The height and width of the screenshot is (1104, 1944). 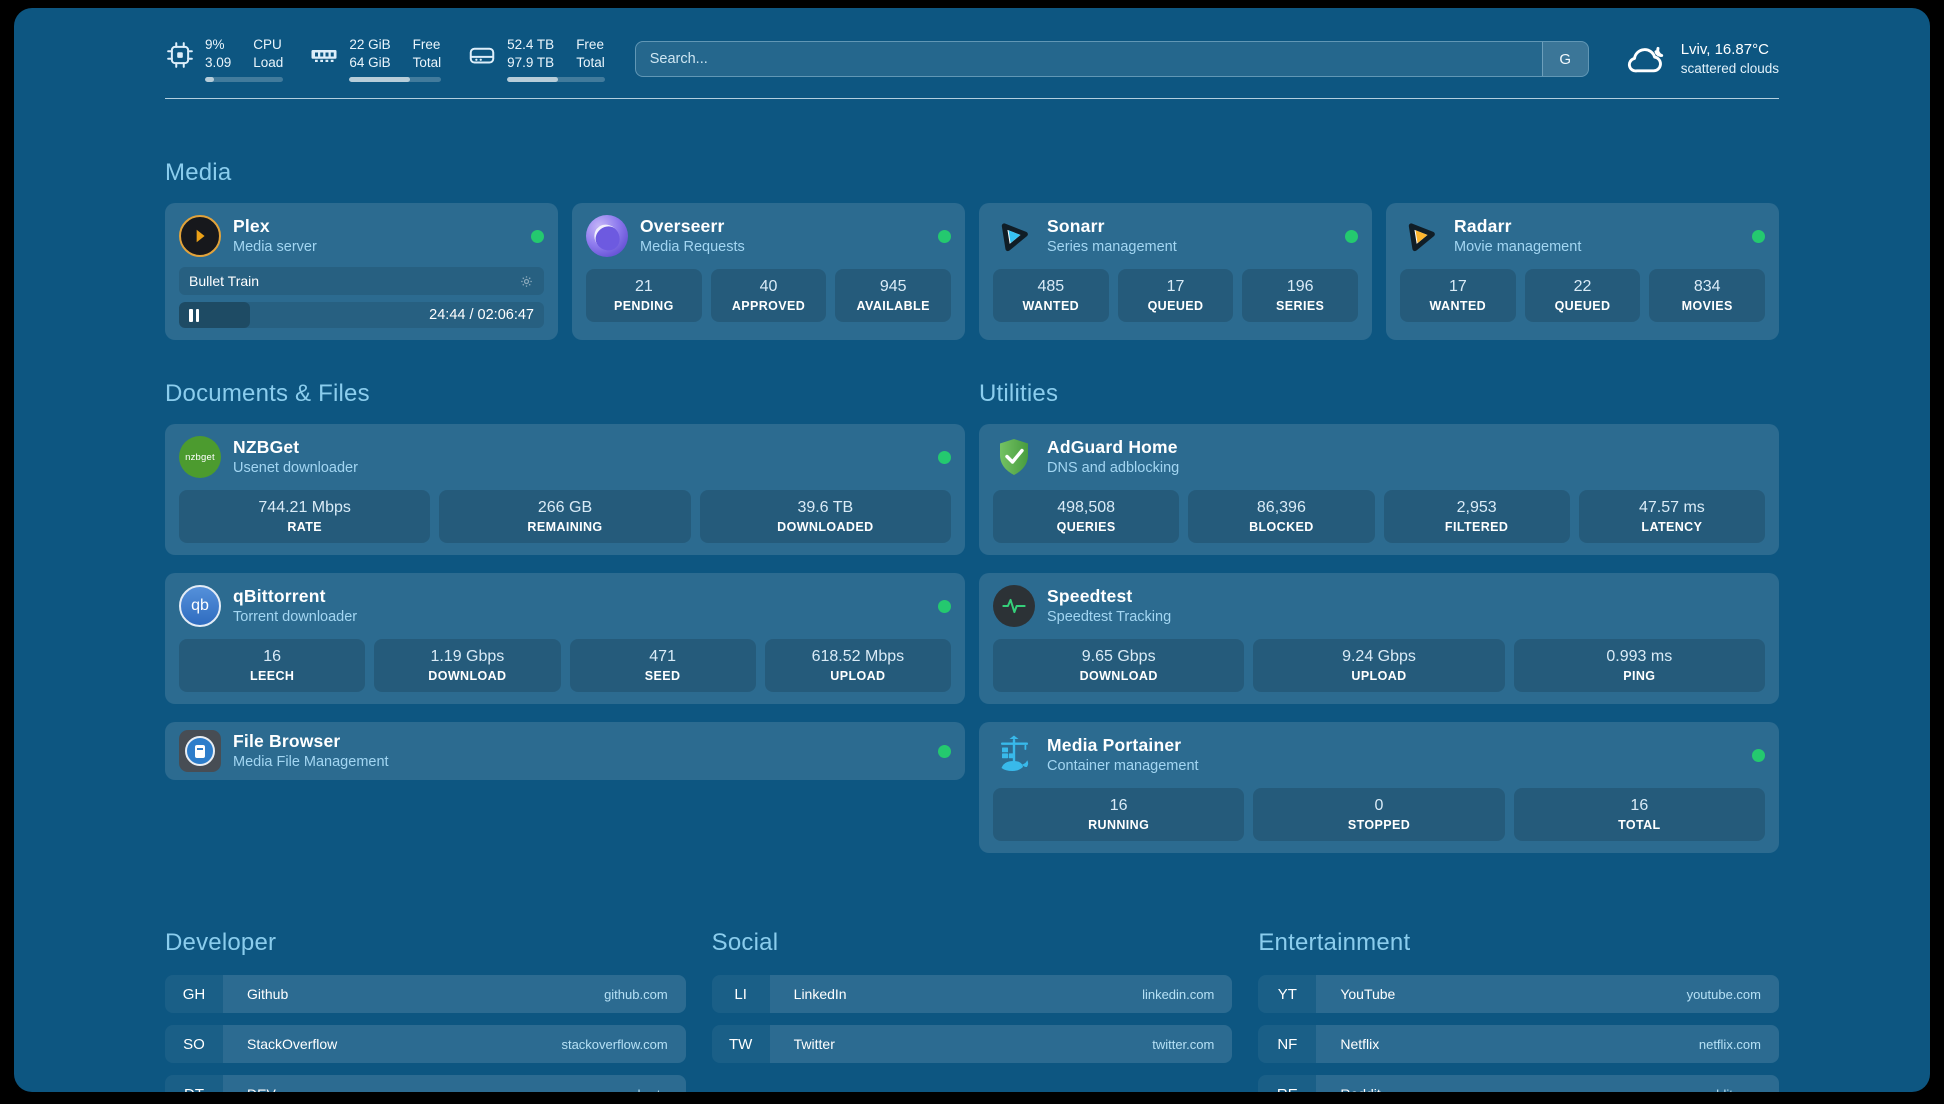 What do you see at coordinates (1334, 942) in the screenshot?
I see `section-title-entertainment: Entertainment` at bounding box center [1334, 942].